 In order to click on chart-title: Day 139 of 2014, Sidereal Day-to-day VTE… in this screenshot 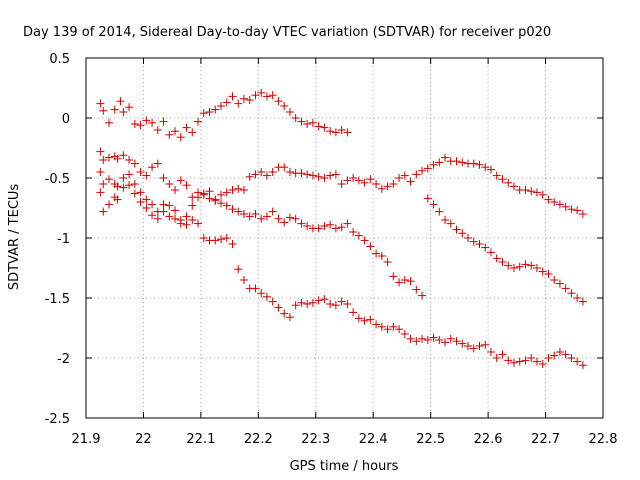, I will do `click(287, 32)`.